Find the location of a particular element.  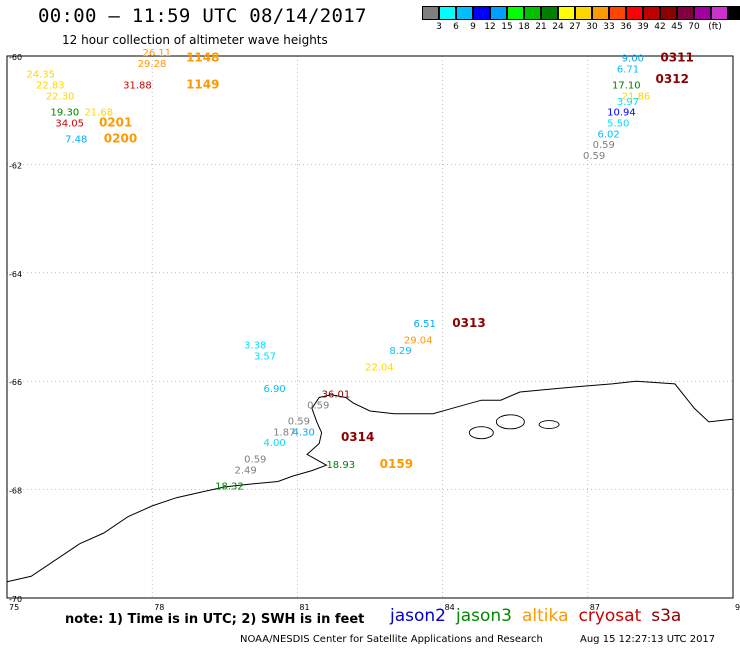

wave-height-label: 4.00 is located at coordinates (275, 443).